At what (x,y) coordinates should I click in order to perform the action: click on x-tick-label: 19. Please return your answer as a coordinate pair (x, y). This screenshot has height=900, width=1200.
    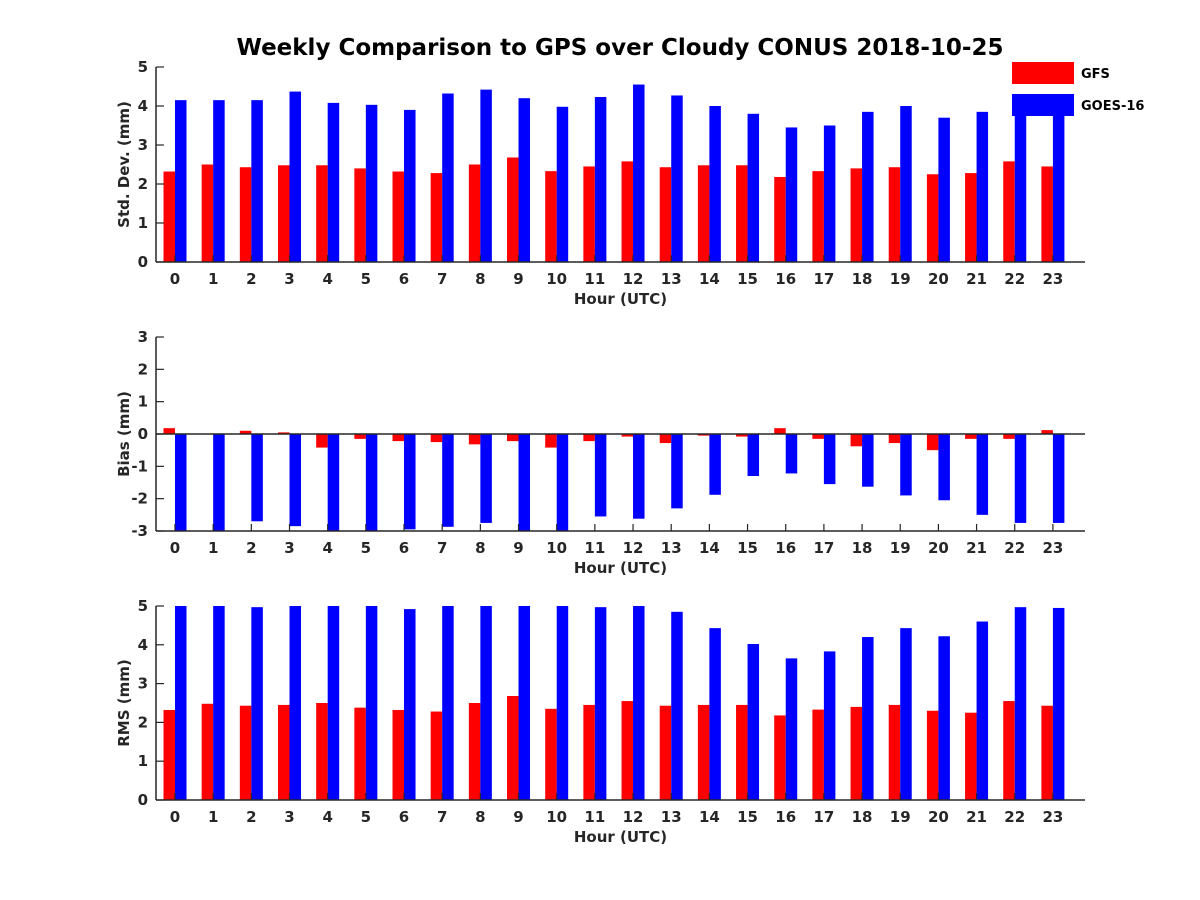
    Looking at the image, I should click on (900, 279).